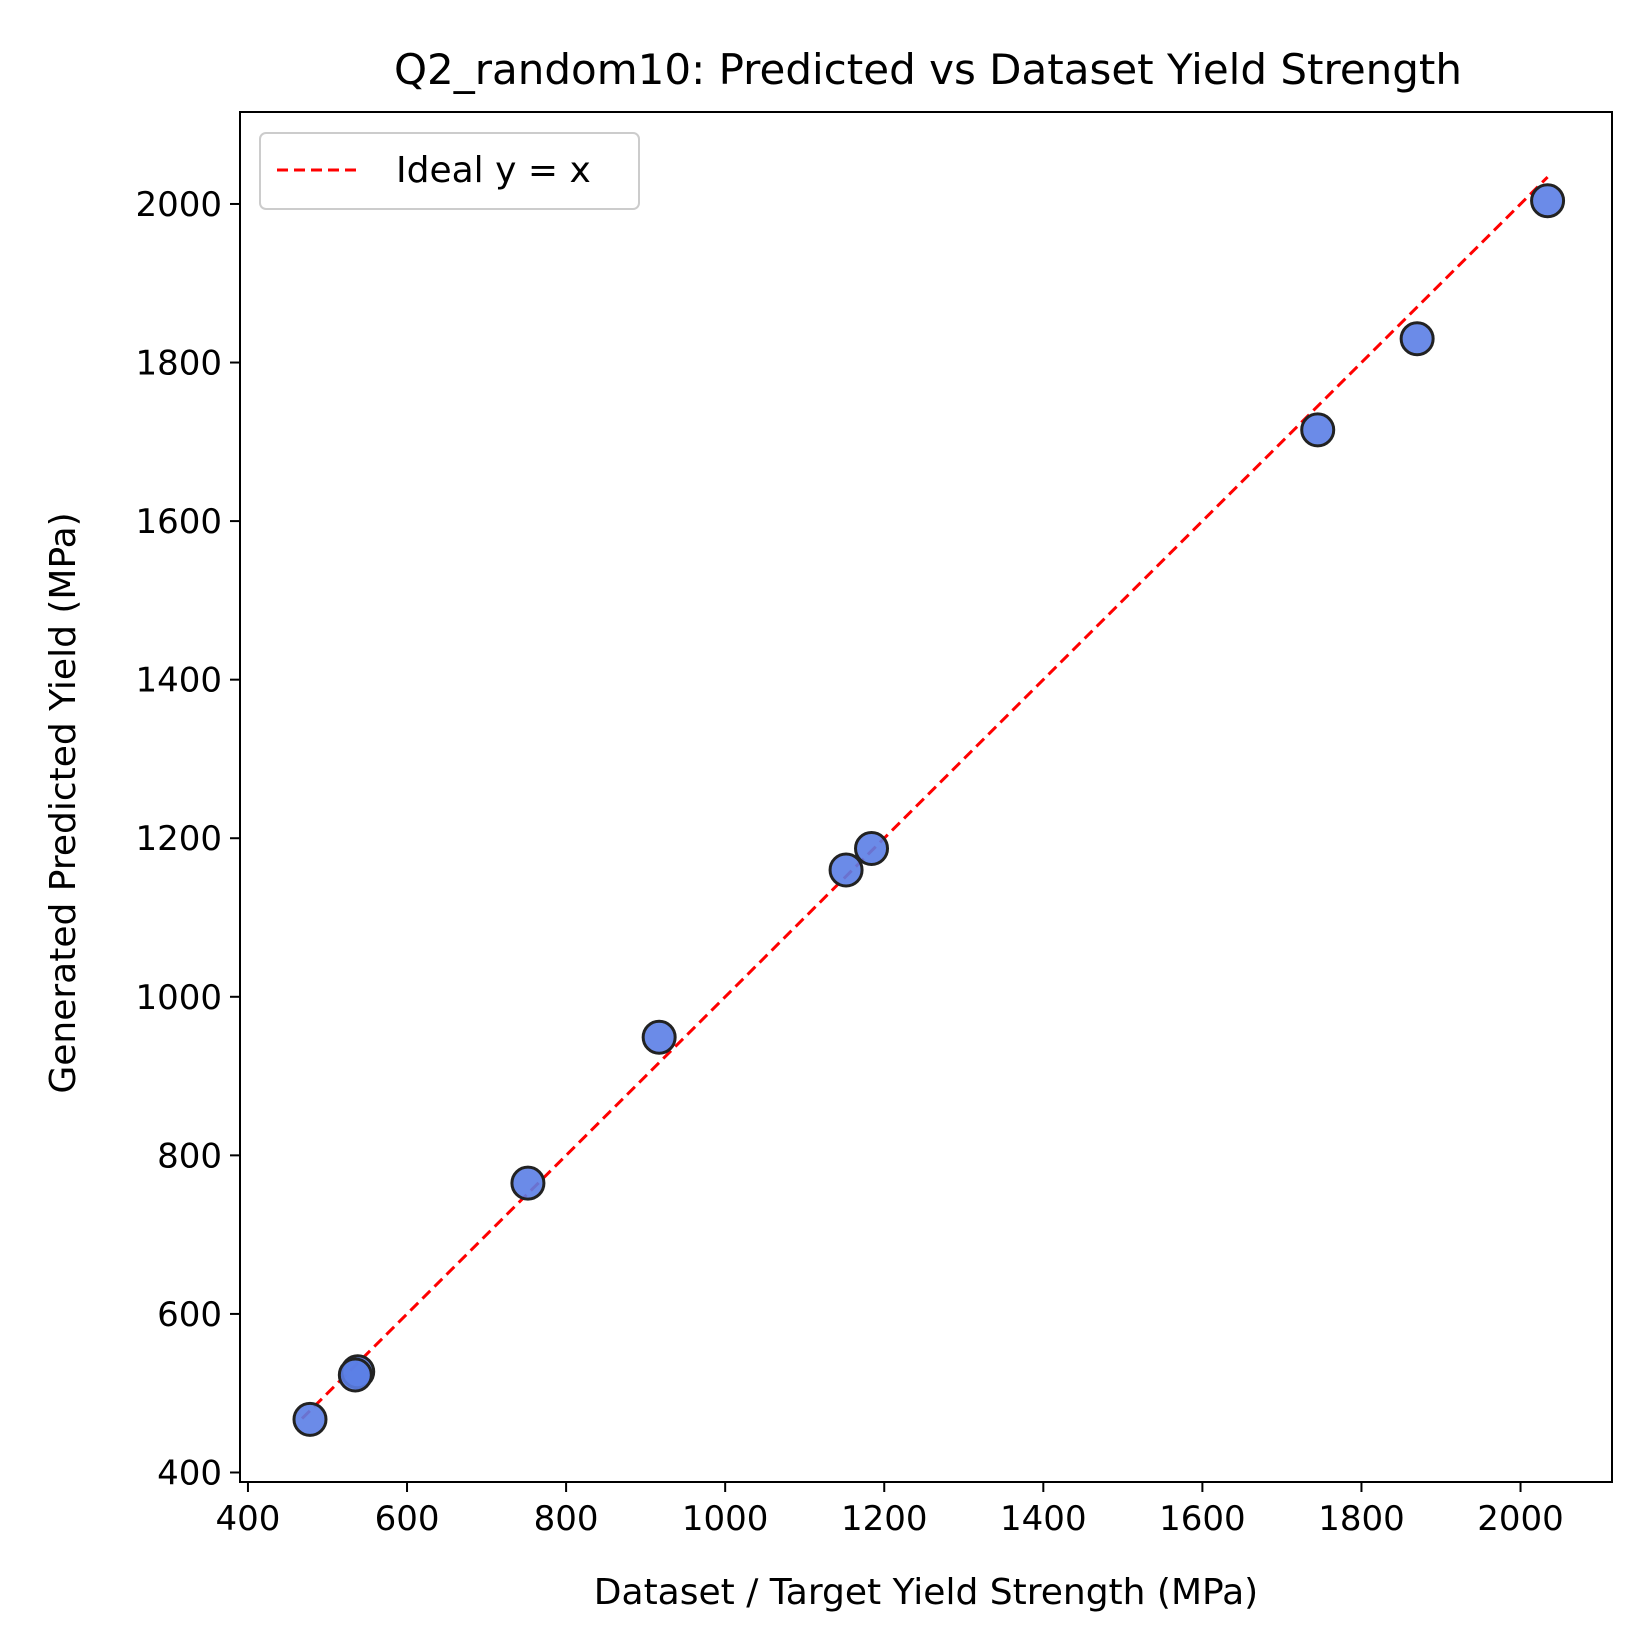 The image size is (1650, 1650). What do you see at coordinates (189, 1156) in the screenshot?
I see `y-tick-label: 800` at bounding box center [189, 1156].